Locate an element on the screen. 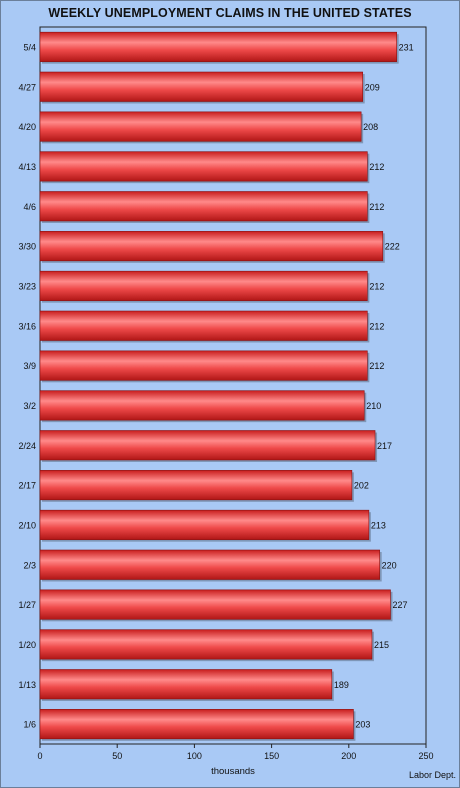 The width and height of the screenshot is (460, 788). category-label: 1/6 is located at coordinates (29, 725).